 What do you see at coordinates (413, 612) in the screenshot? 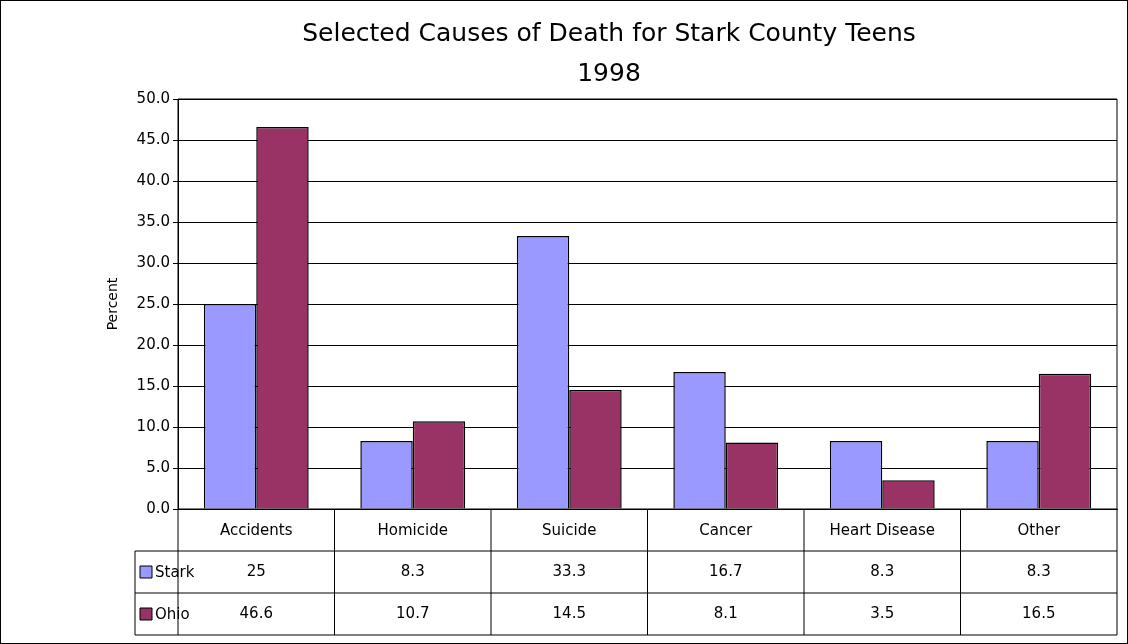
I see `data-label: 10.7` at bounding box center [413, 612].